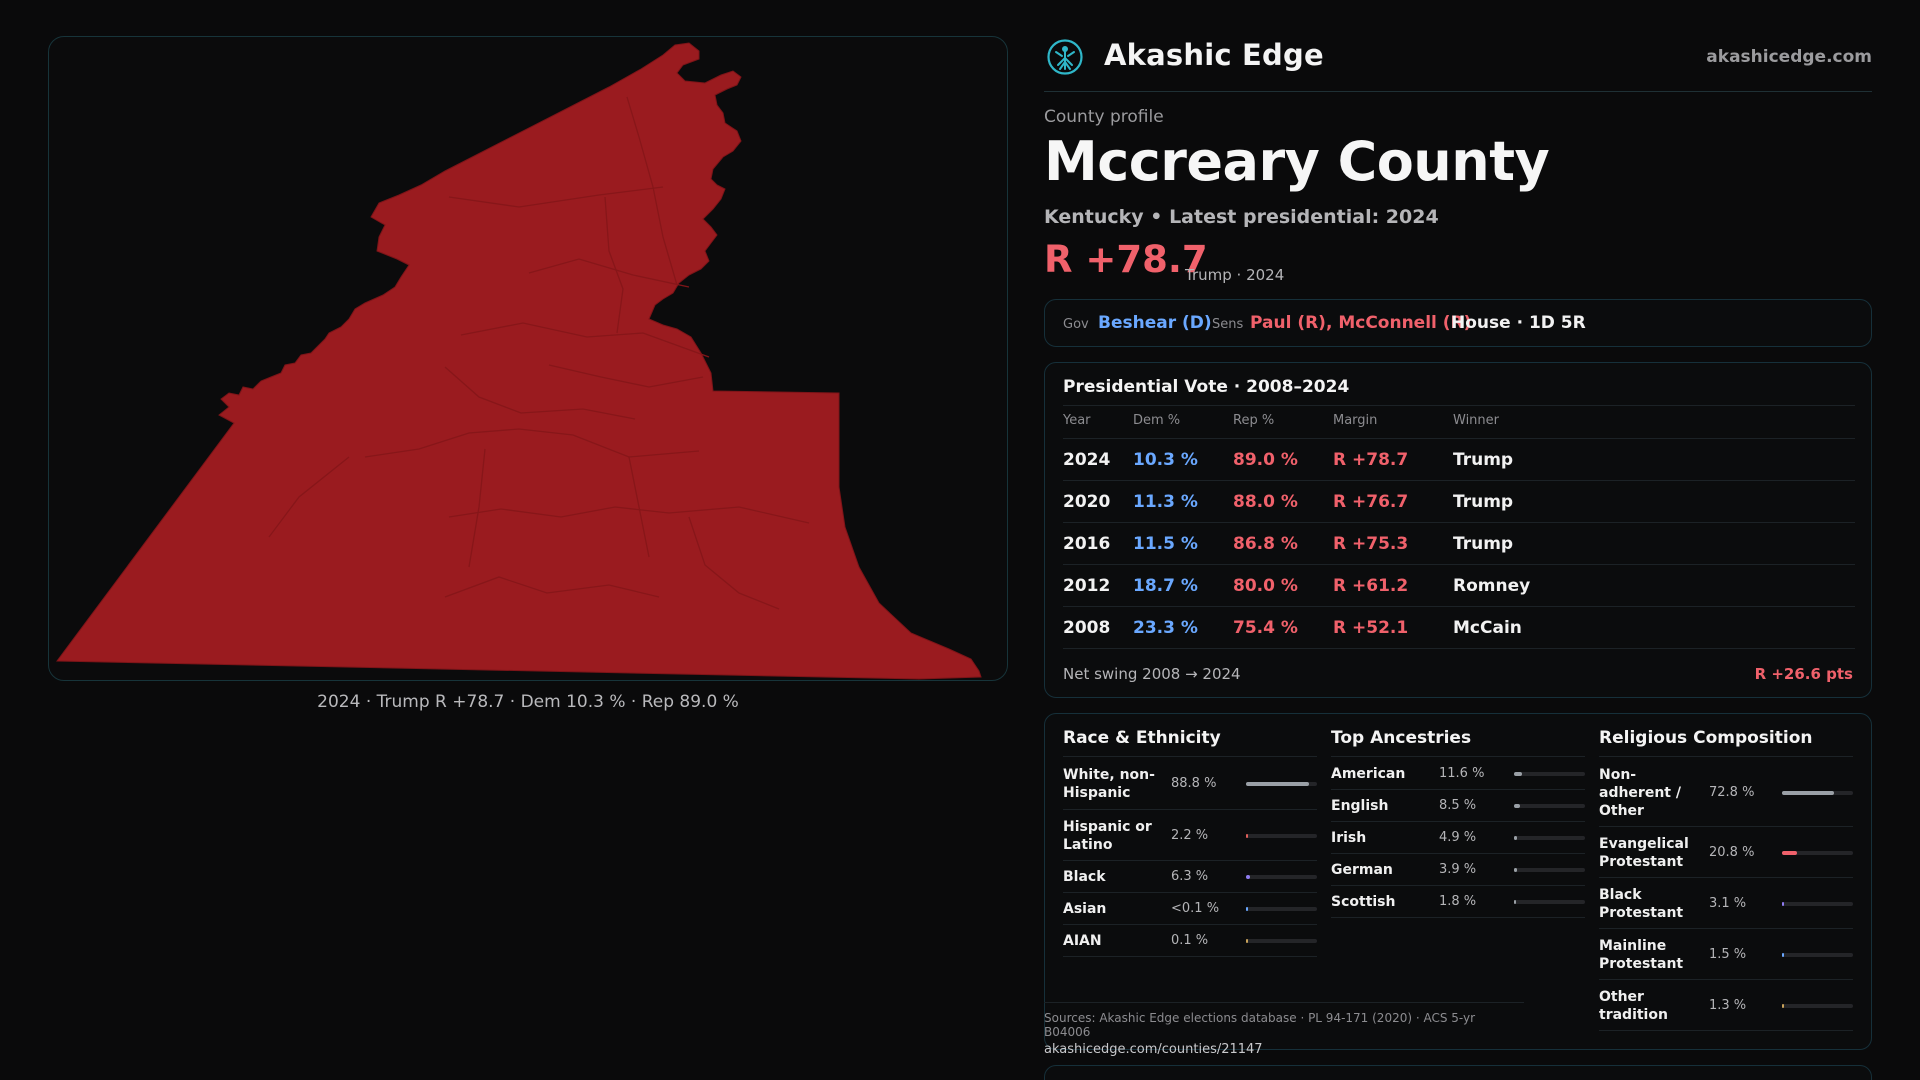 This screenshot has height=1080, width=1920. I want to click on row-rep-pct: 80.0 %, so click(1265, 586).